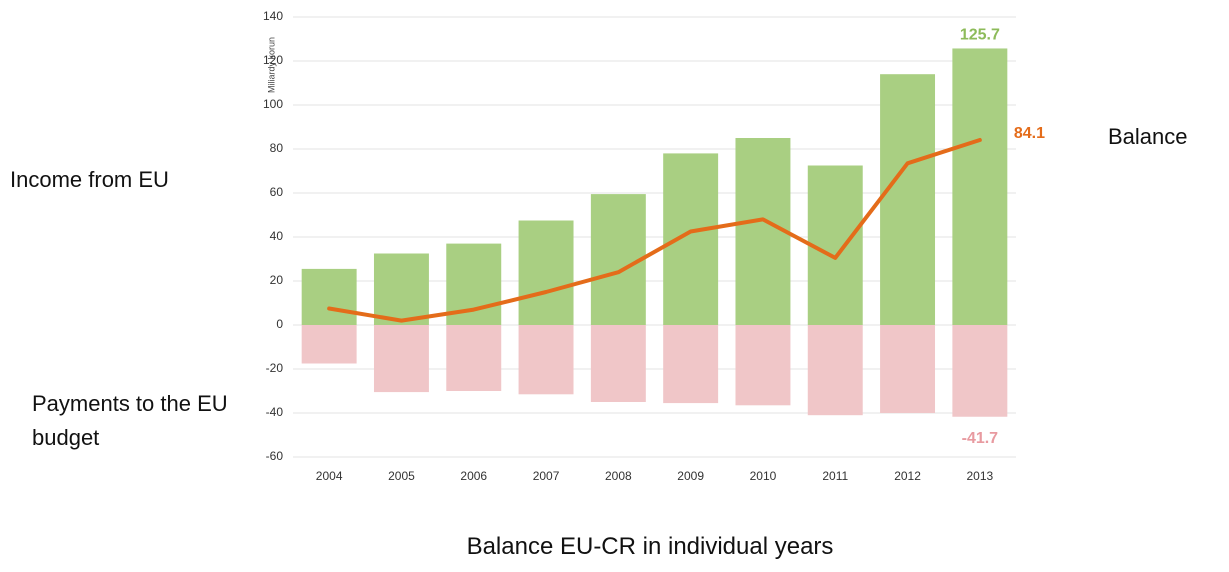  What do you see at coordinates (763, 476) in the screenshot?
I see `x-tick-label: 2010` at bounding box center [763, 476].